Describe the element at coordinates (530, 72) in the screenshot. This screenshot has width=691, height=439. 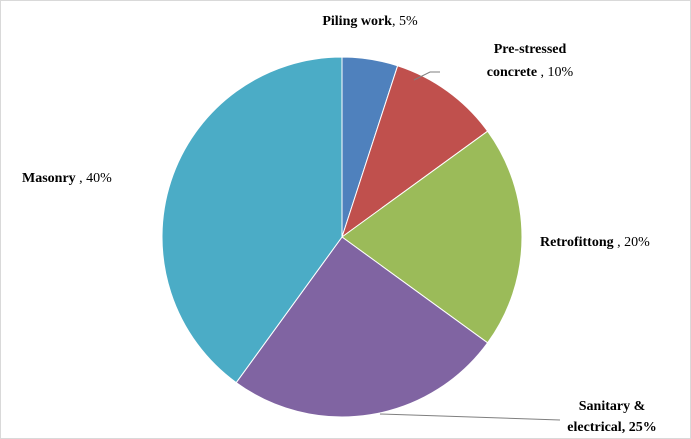
I see `label-pre-stressed-line2: concrete , 10%` at that location.